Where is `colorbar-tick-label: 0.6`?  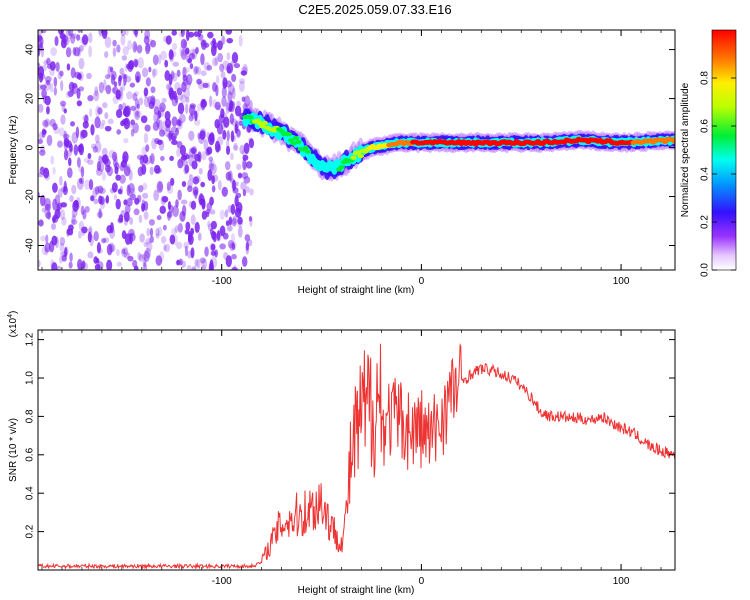
colorbar-tick-label: 0.6 is located at coordinates (705, 126).